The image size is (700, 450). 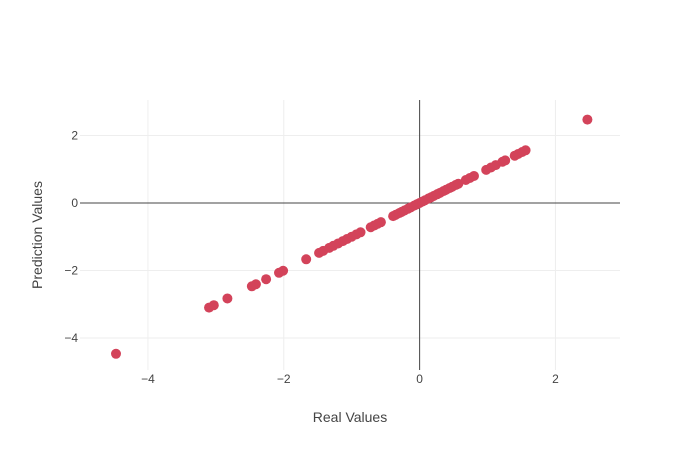 What do you see at coordinates (71, 270) in the screenshot?
I see `y-tick-label: −2` at bounding box center [71, 270].